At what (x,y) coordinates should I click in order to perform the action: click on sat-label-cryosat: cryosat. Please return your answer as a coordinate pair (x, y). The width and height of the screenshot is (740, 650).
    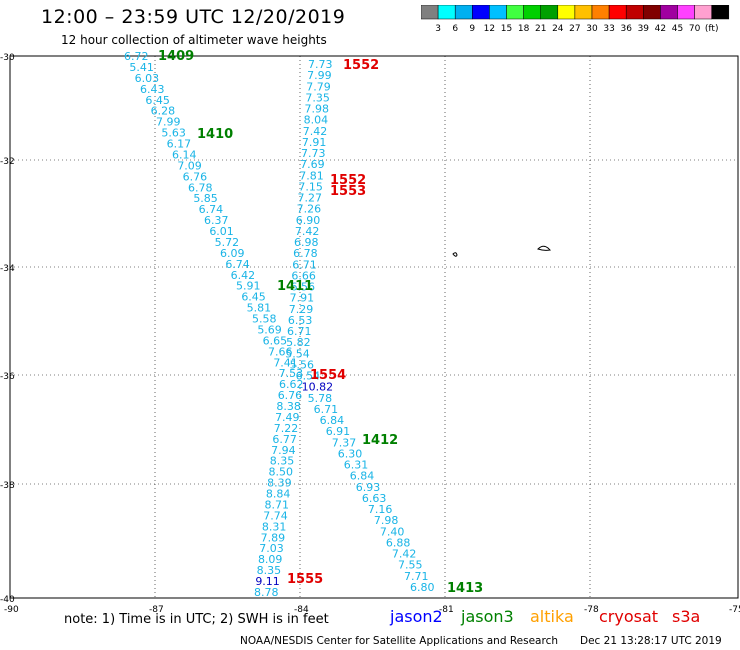
    Looking at the image, I should click on (629, 616).